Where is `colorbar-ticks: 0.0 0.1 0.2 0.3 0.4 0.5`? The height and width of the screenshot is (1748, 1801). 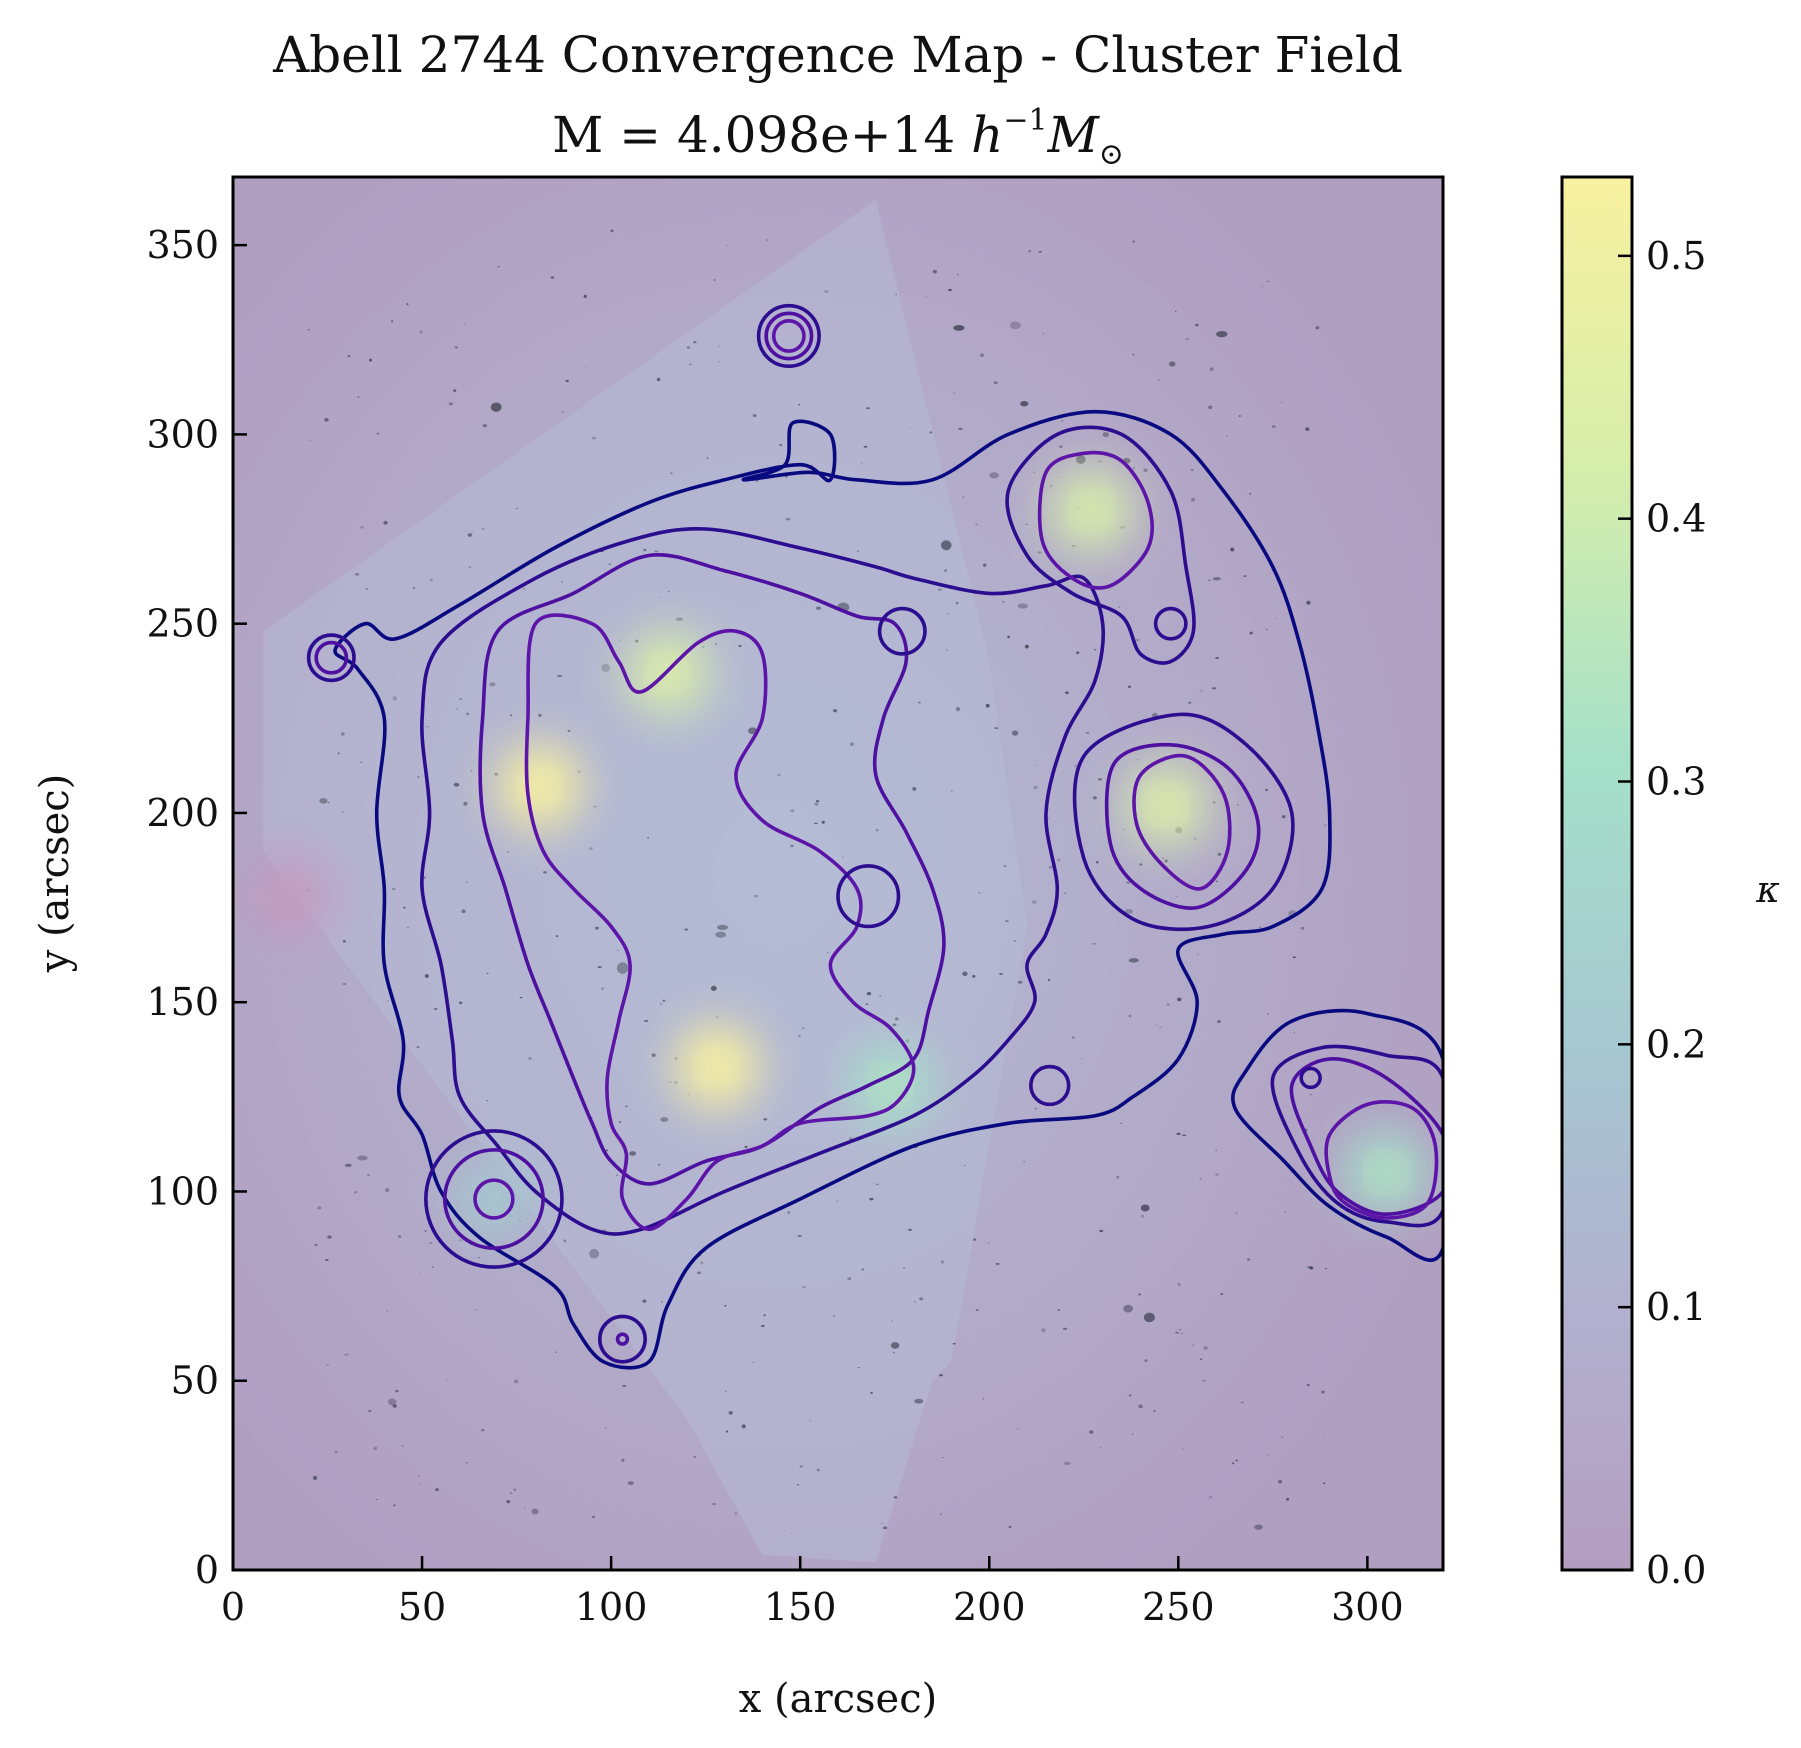
colorbar-ticks: 0.0 0.1 0.2 0.3 0.4 0.5 is located at coordinates (1662, 913).